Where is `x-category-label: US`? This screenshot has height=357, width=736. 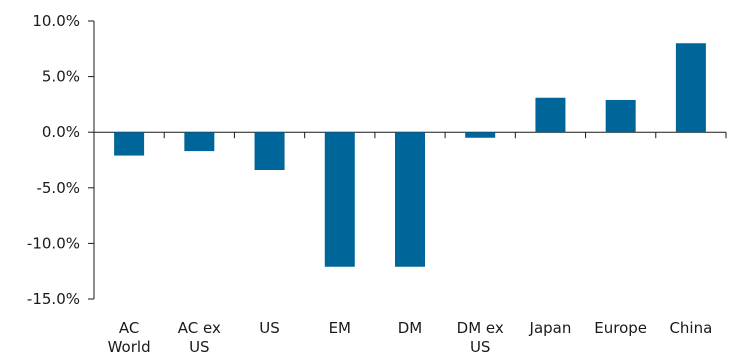 x-category-label: US is located at coordinates (269, 328).